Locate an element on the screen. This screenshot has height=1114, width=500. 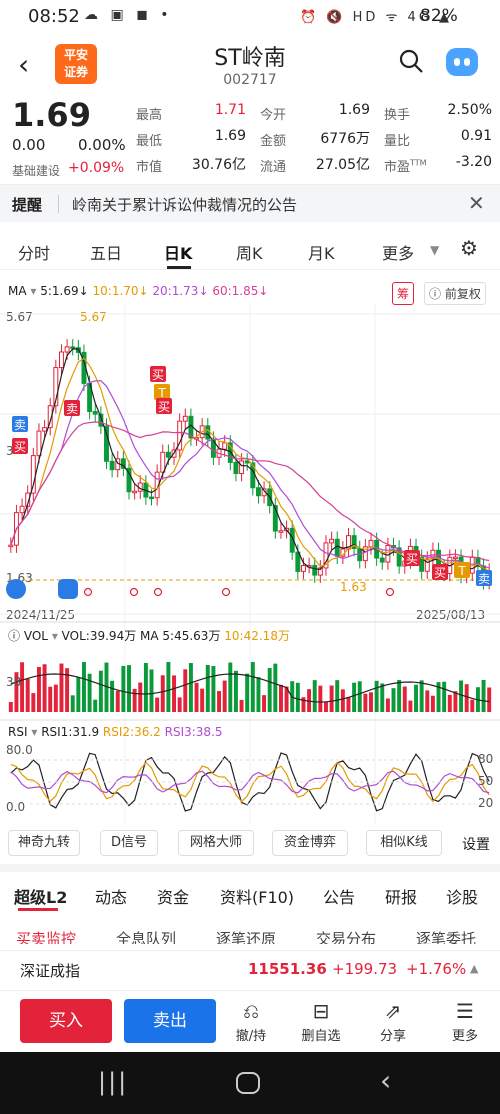
notice-bar: 提醒 岭南关于累计诉讼仲裁情况的公告 ✕ is located at coordinates (250, 203).